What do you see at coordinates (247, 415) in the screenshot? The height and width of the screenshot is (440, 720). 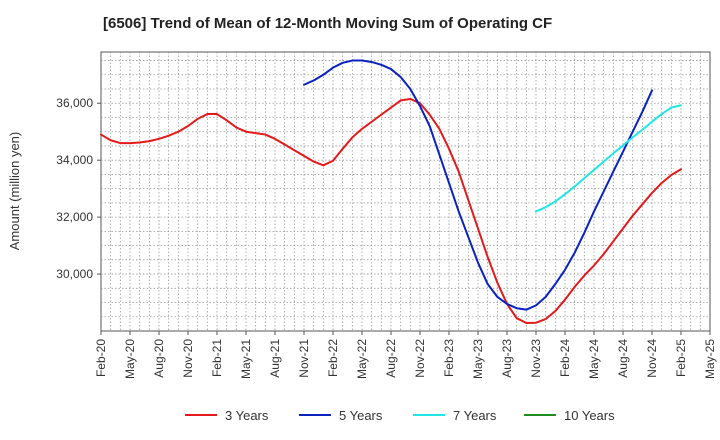 I see `legend-label: 3 Years` at bounding box center [247, 415].